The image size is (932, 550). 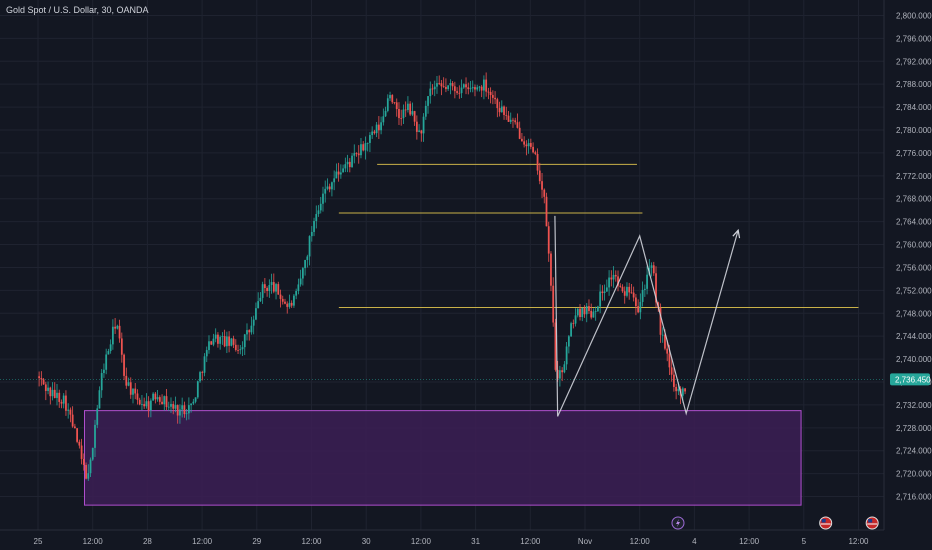 I want to click on demand-zone, so click(x=442, y=458).